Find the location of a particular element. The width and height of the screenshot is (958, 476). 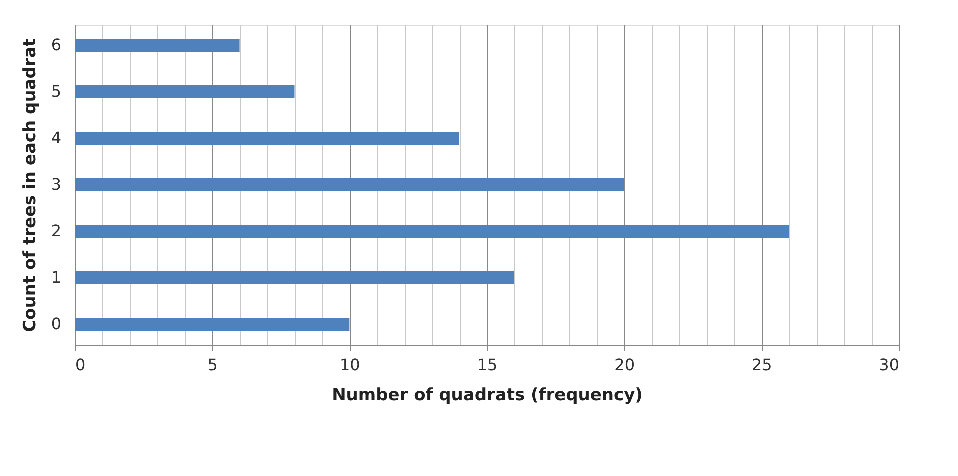

x-tick-label: 25 is located at coordinates (762, 365).